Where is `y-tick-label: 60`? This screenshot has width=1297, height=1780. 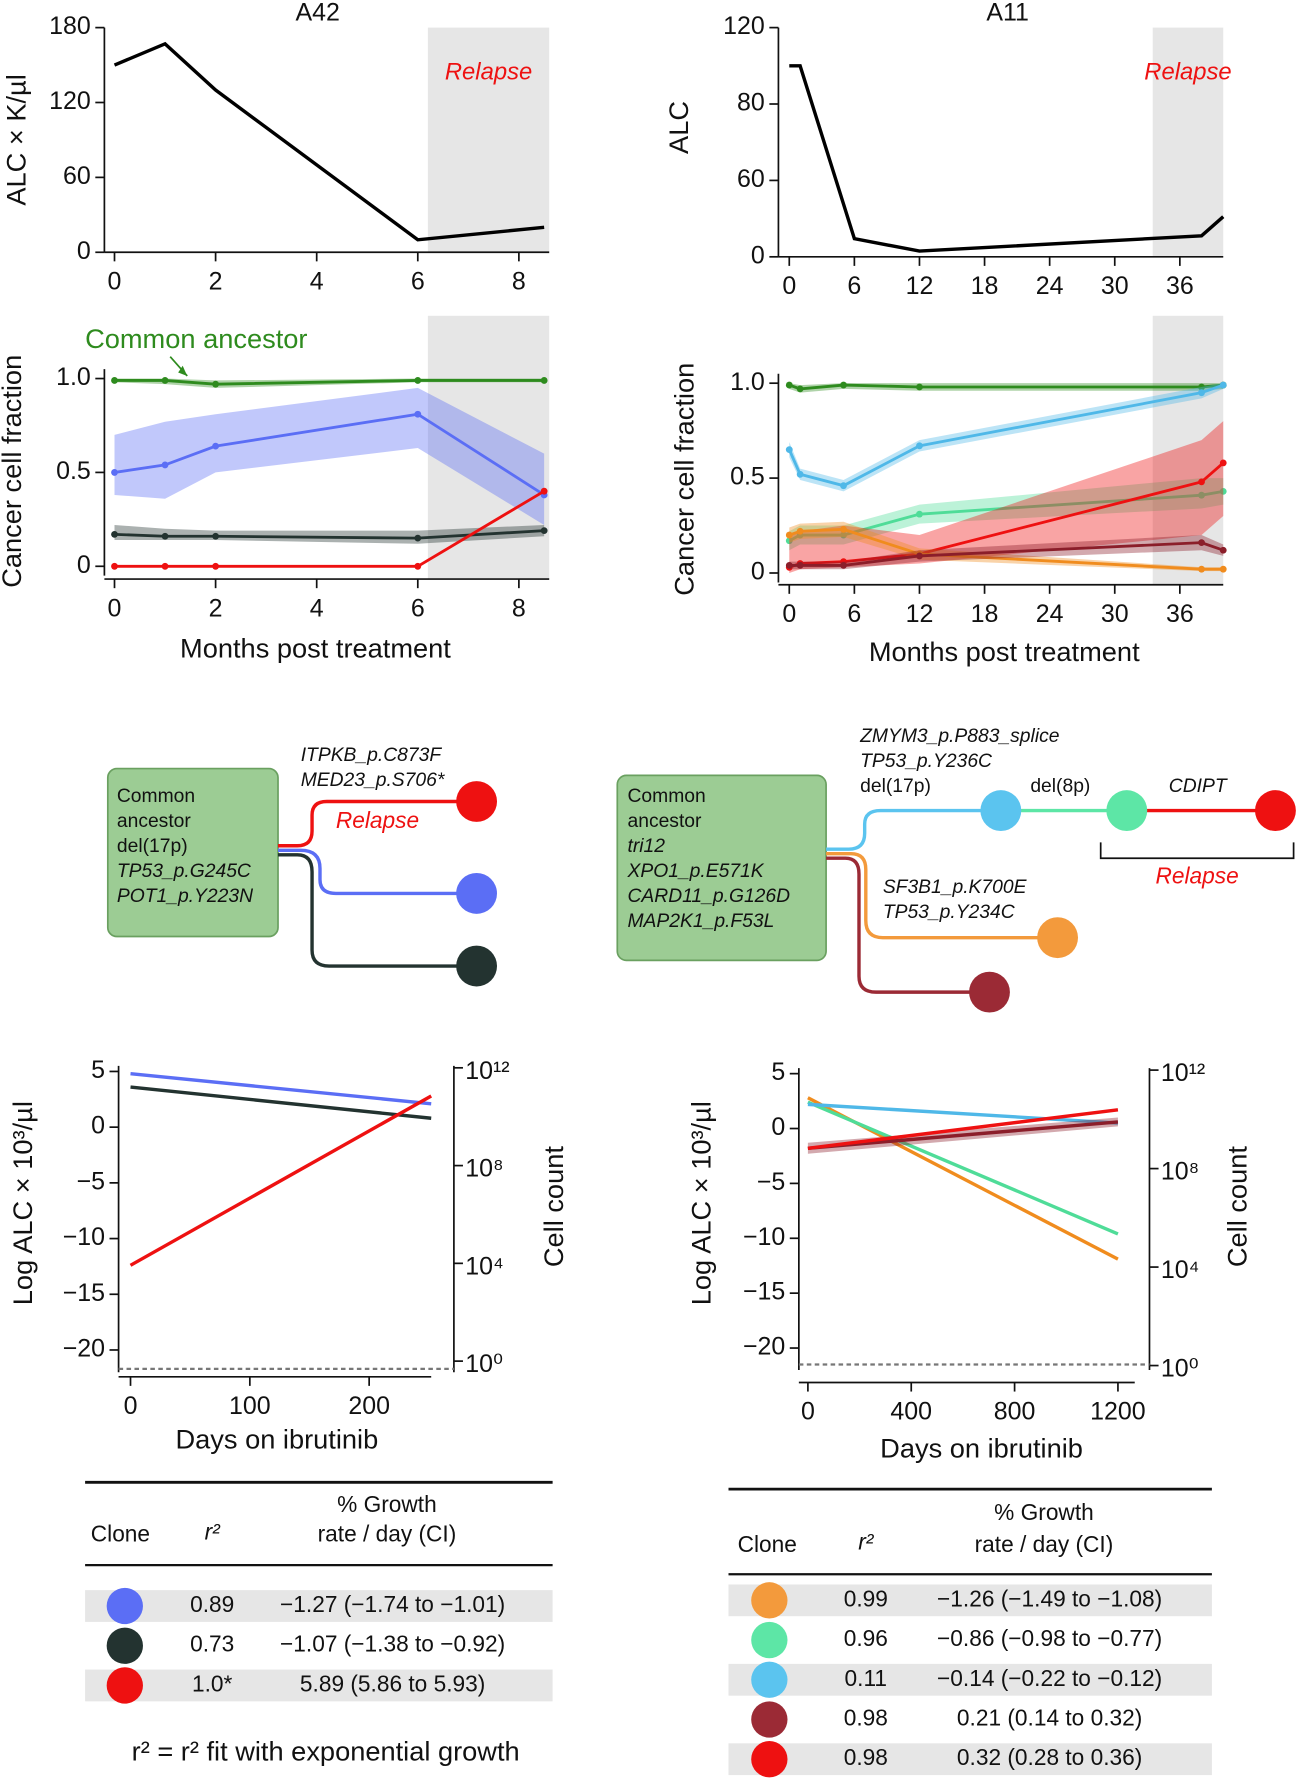 y-tick-label: 60 is located at coordinates (77, 176).